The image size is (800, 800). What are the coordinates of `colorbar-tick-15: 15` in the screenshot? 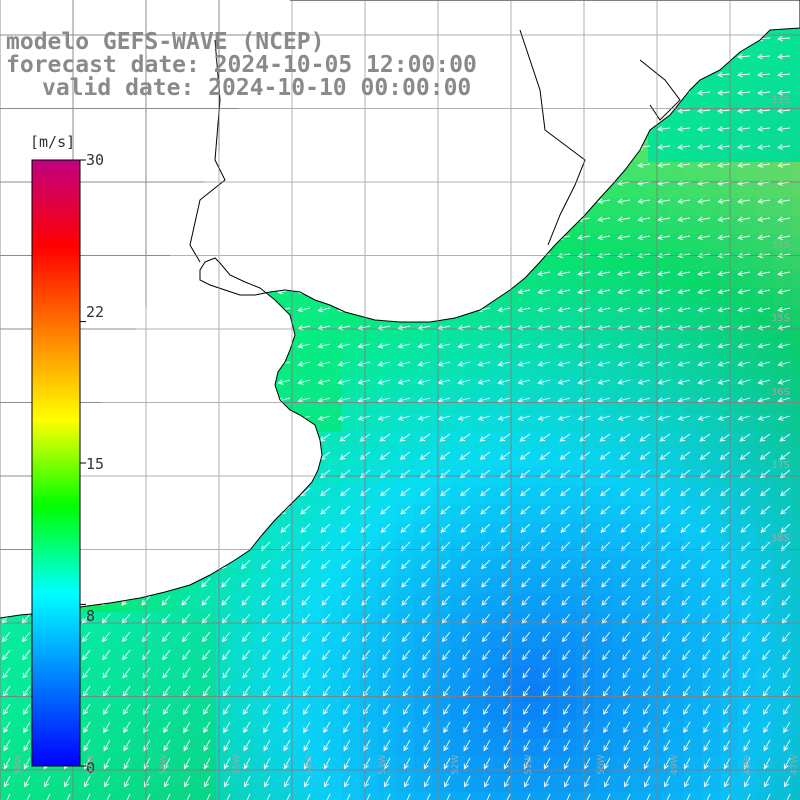 It's located at (95, 464).